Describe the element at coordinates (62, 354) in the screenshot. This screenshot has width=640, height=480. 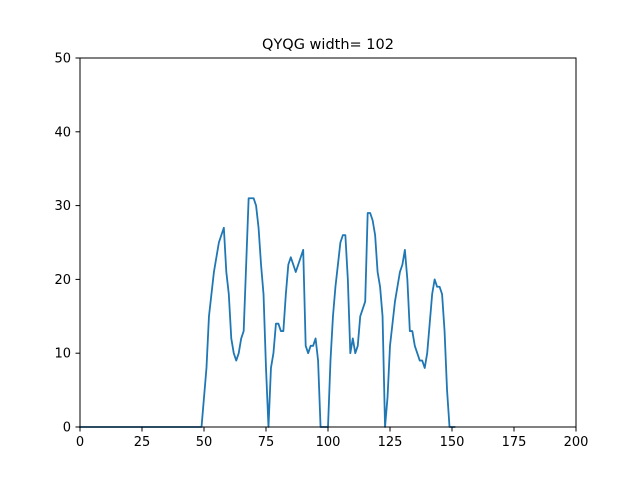
I see `y-tick-label: 10` at that location.